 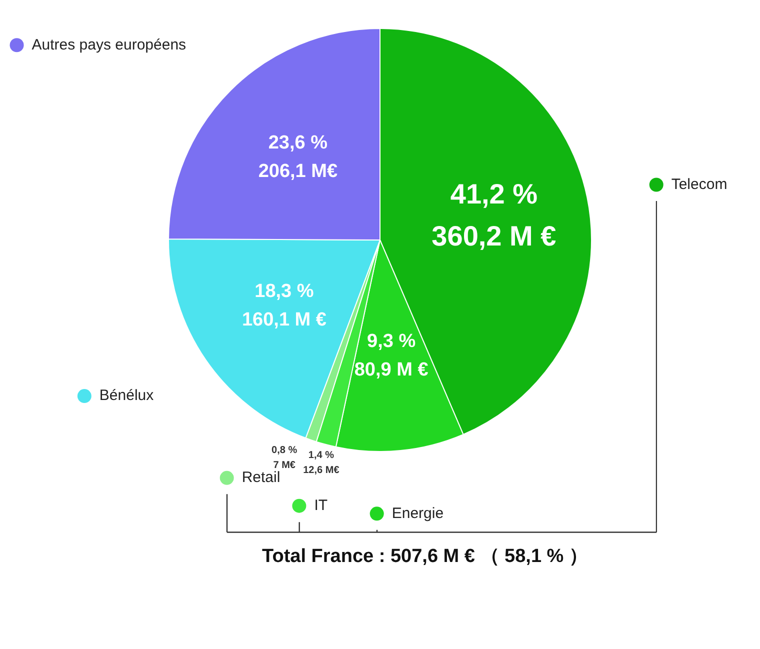 What do you see at coordinates (321, 505) in the screenshot?
I see `legend-label: IT` at bounding box center [321, 505].